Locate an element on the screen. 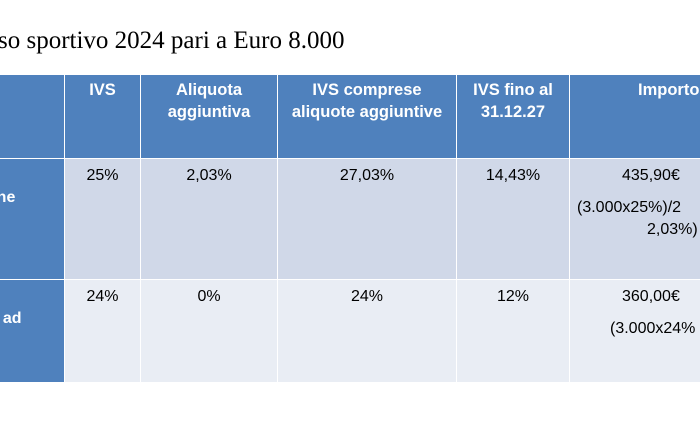 This screenshot has width=700, height=441. header-ivs-fino-line2: 31.12.27 is located at coordinates (513, 112).